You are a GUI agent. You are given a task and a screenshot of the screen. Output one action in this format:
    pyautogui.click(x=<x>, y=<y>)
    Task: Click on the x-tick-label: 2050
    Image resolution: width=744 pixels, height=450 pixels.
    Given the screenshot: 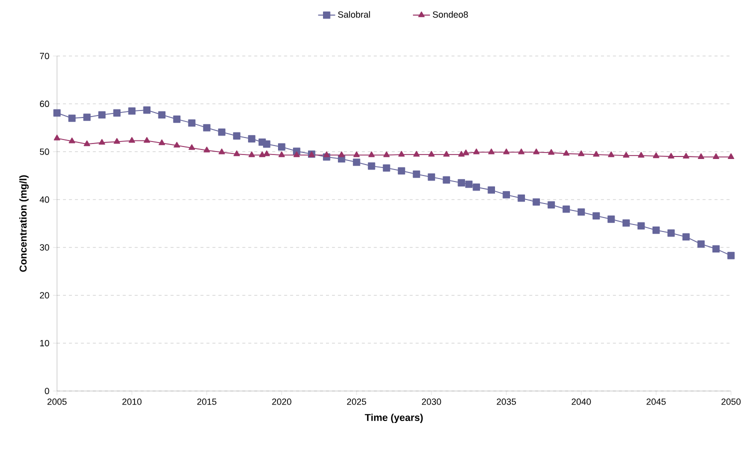 What is the action you would take?
    pyautogui.click(x=731, y=401)
    